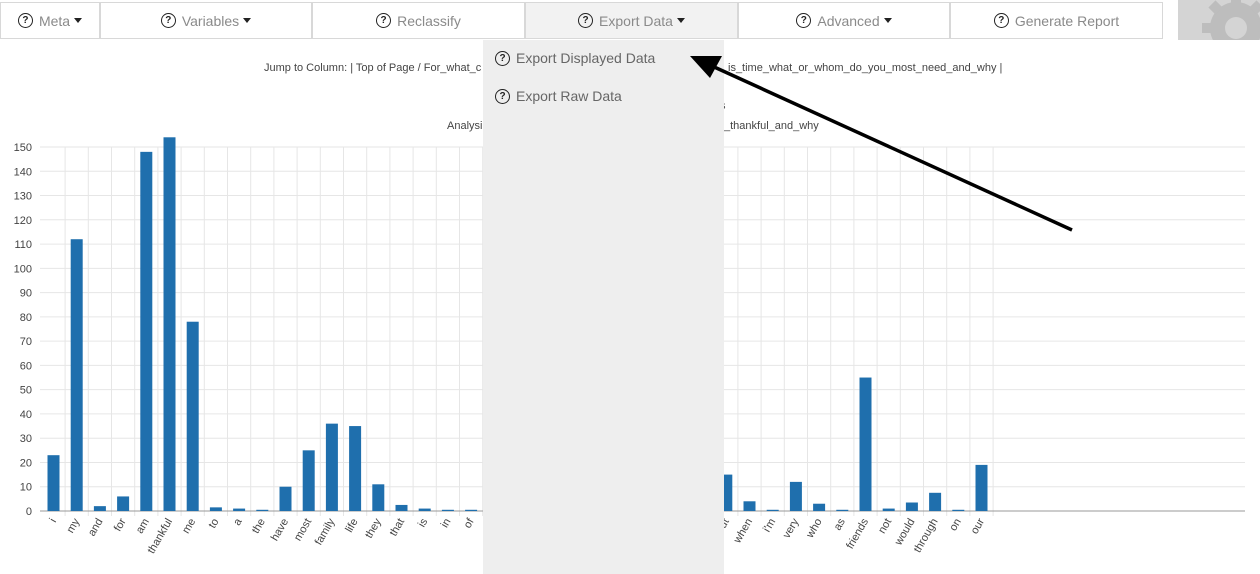 This screenshot has width=1260, height=574. I want to click on x-tick-label: the, so click(259, 526).